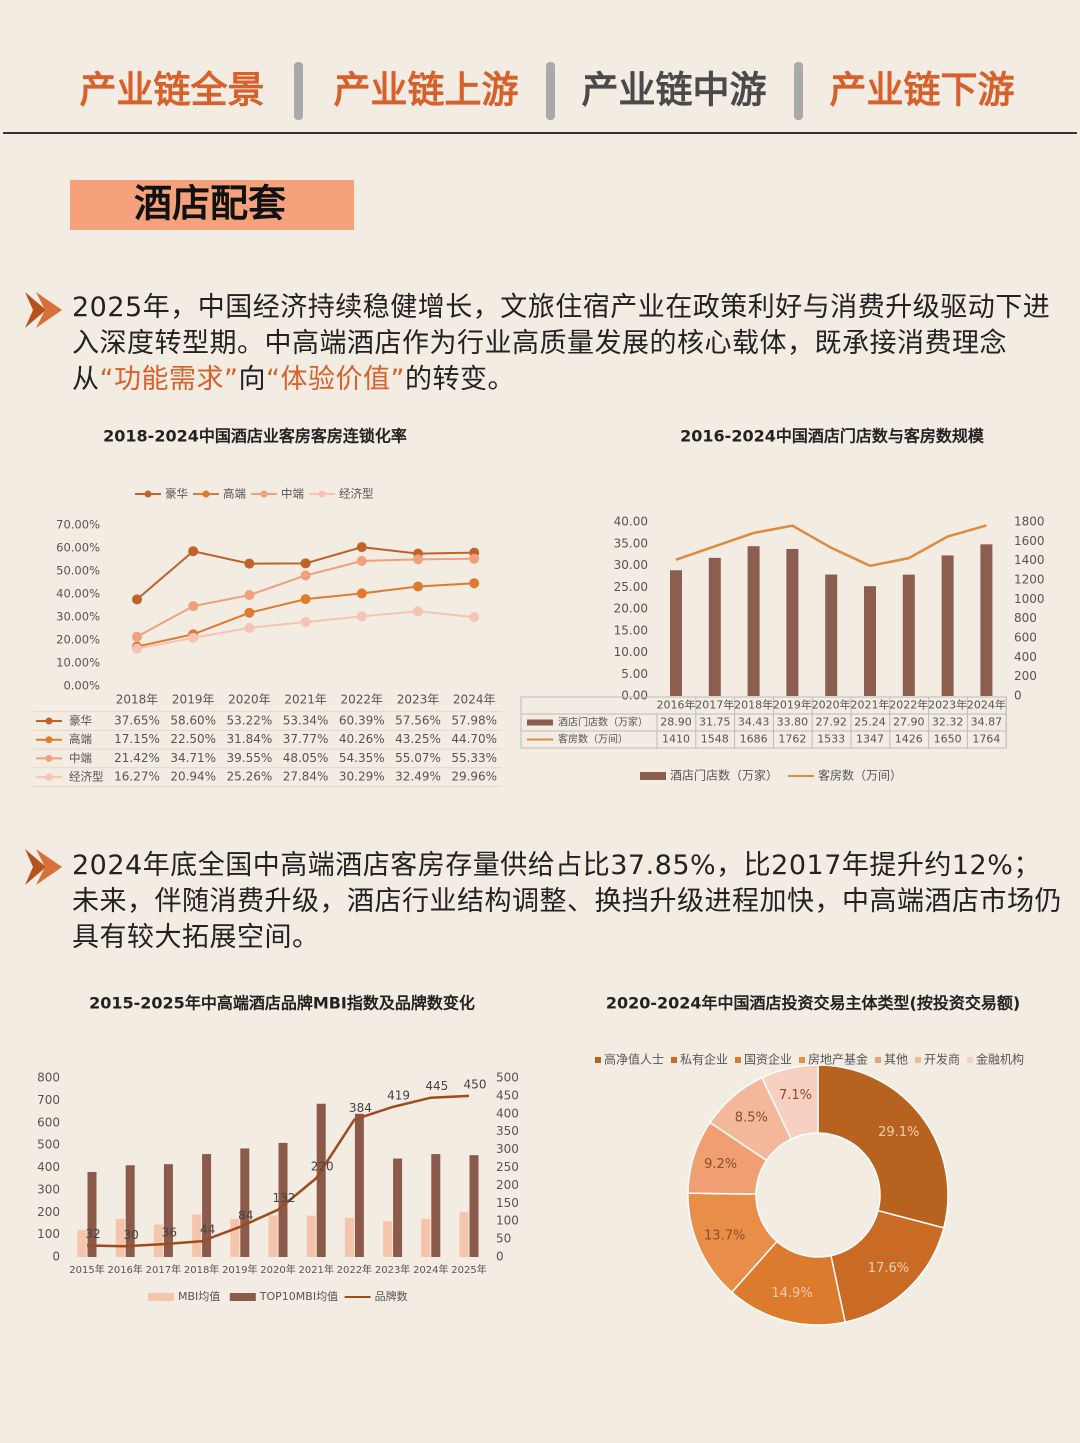 This screenshot has width=1080, height=1443. Describe the element at coordinates (507, 1221) in the screenshot. I see `y2-tick-label: 100` at that location.